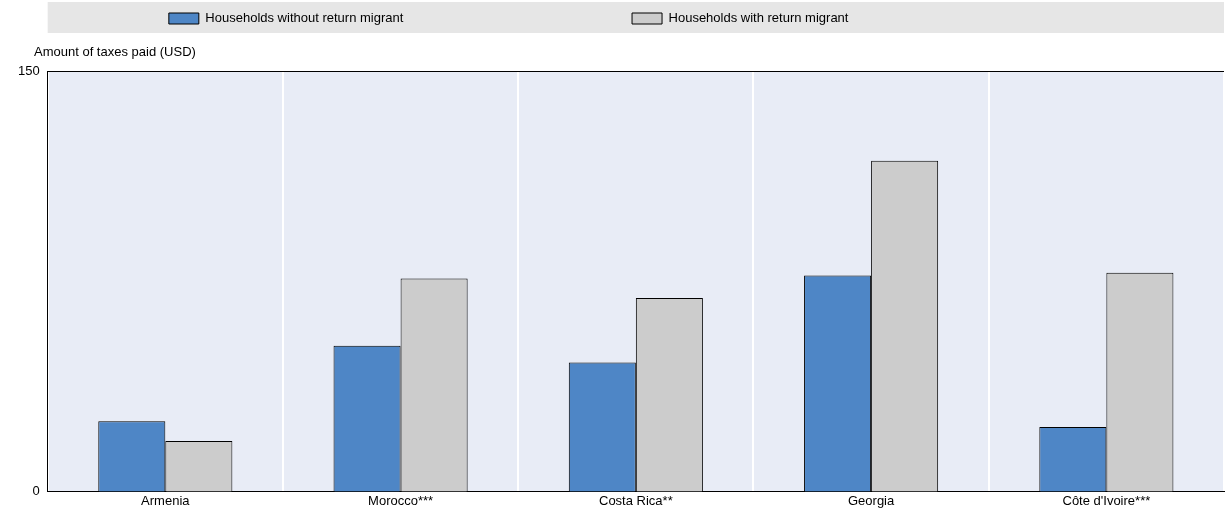 The height and width of the screenshot is (511, 1225). Describe the element at coordinates (867, 18) in the screenshot. I see `legend-label: Households with return migrant` at that location.